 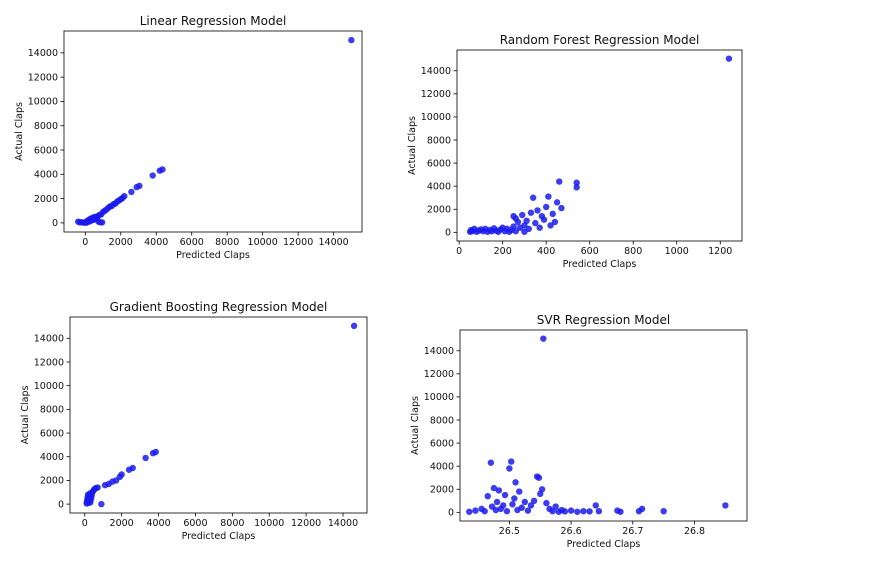 What do you see at coordinates (46, 175) in the screenshot?
I see `y-tick-label: 4000` at bounding box center [46, 175].